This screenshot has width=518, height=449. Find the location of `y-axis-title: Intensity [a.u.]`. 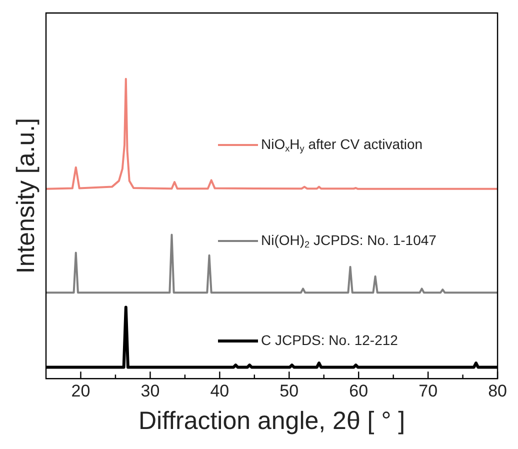

y-axis-title: Intensity [a.u.] is located at coordinates (26, 196).